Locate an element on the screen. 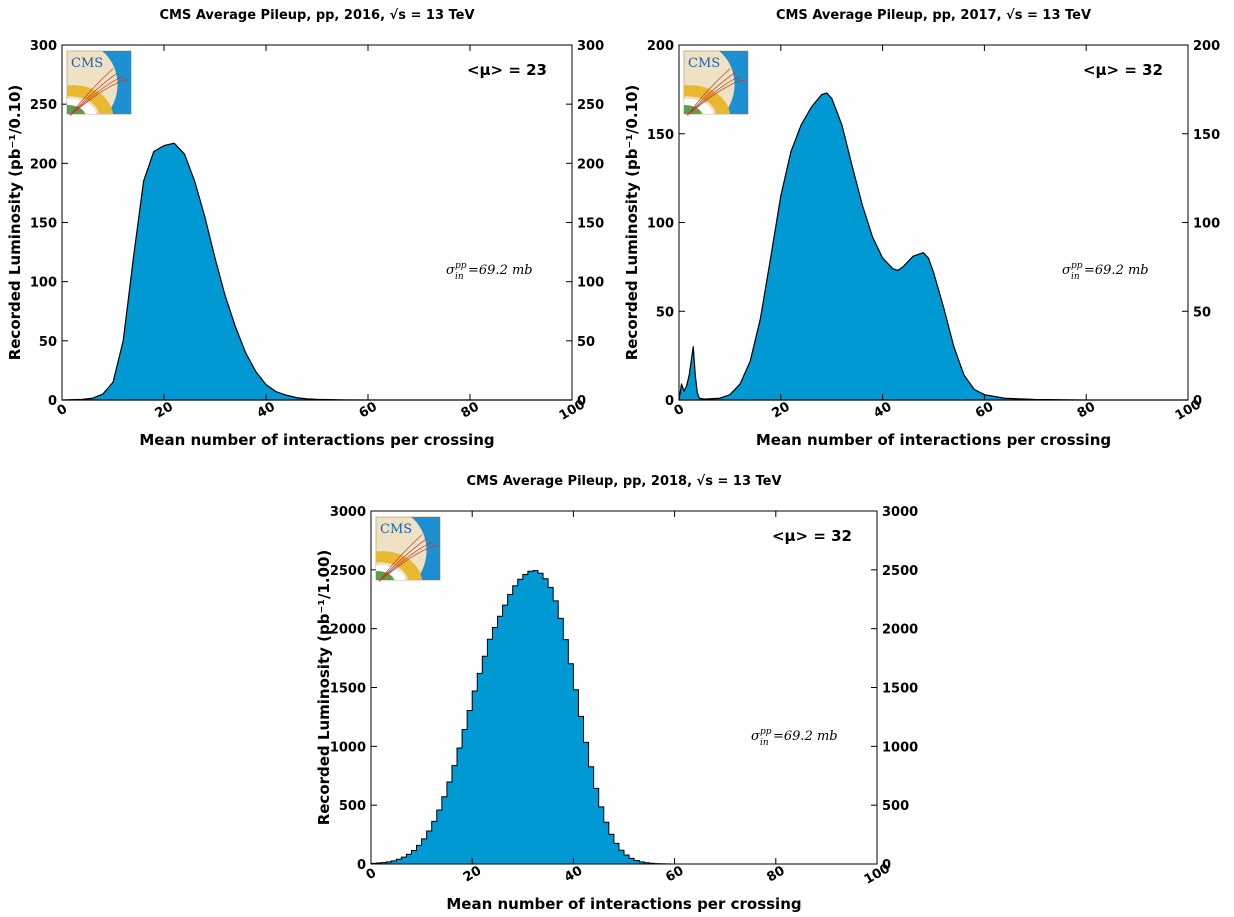 The height and width of the screenshot is (917, 1234). y-tick-label-right: 200 is located at coordinates (590, 164).